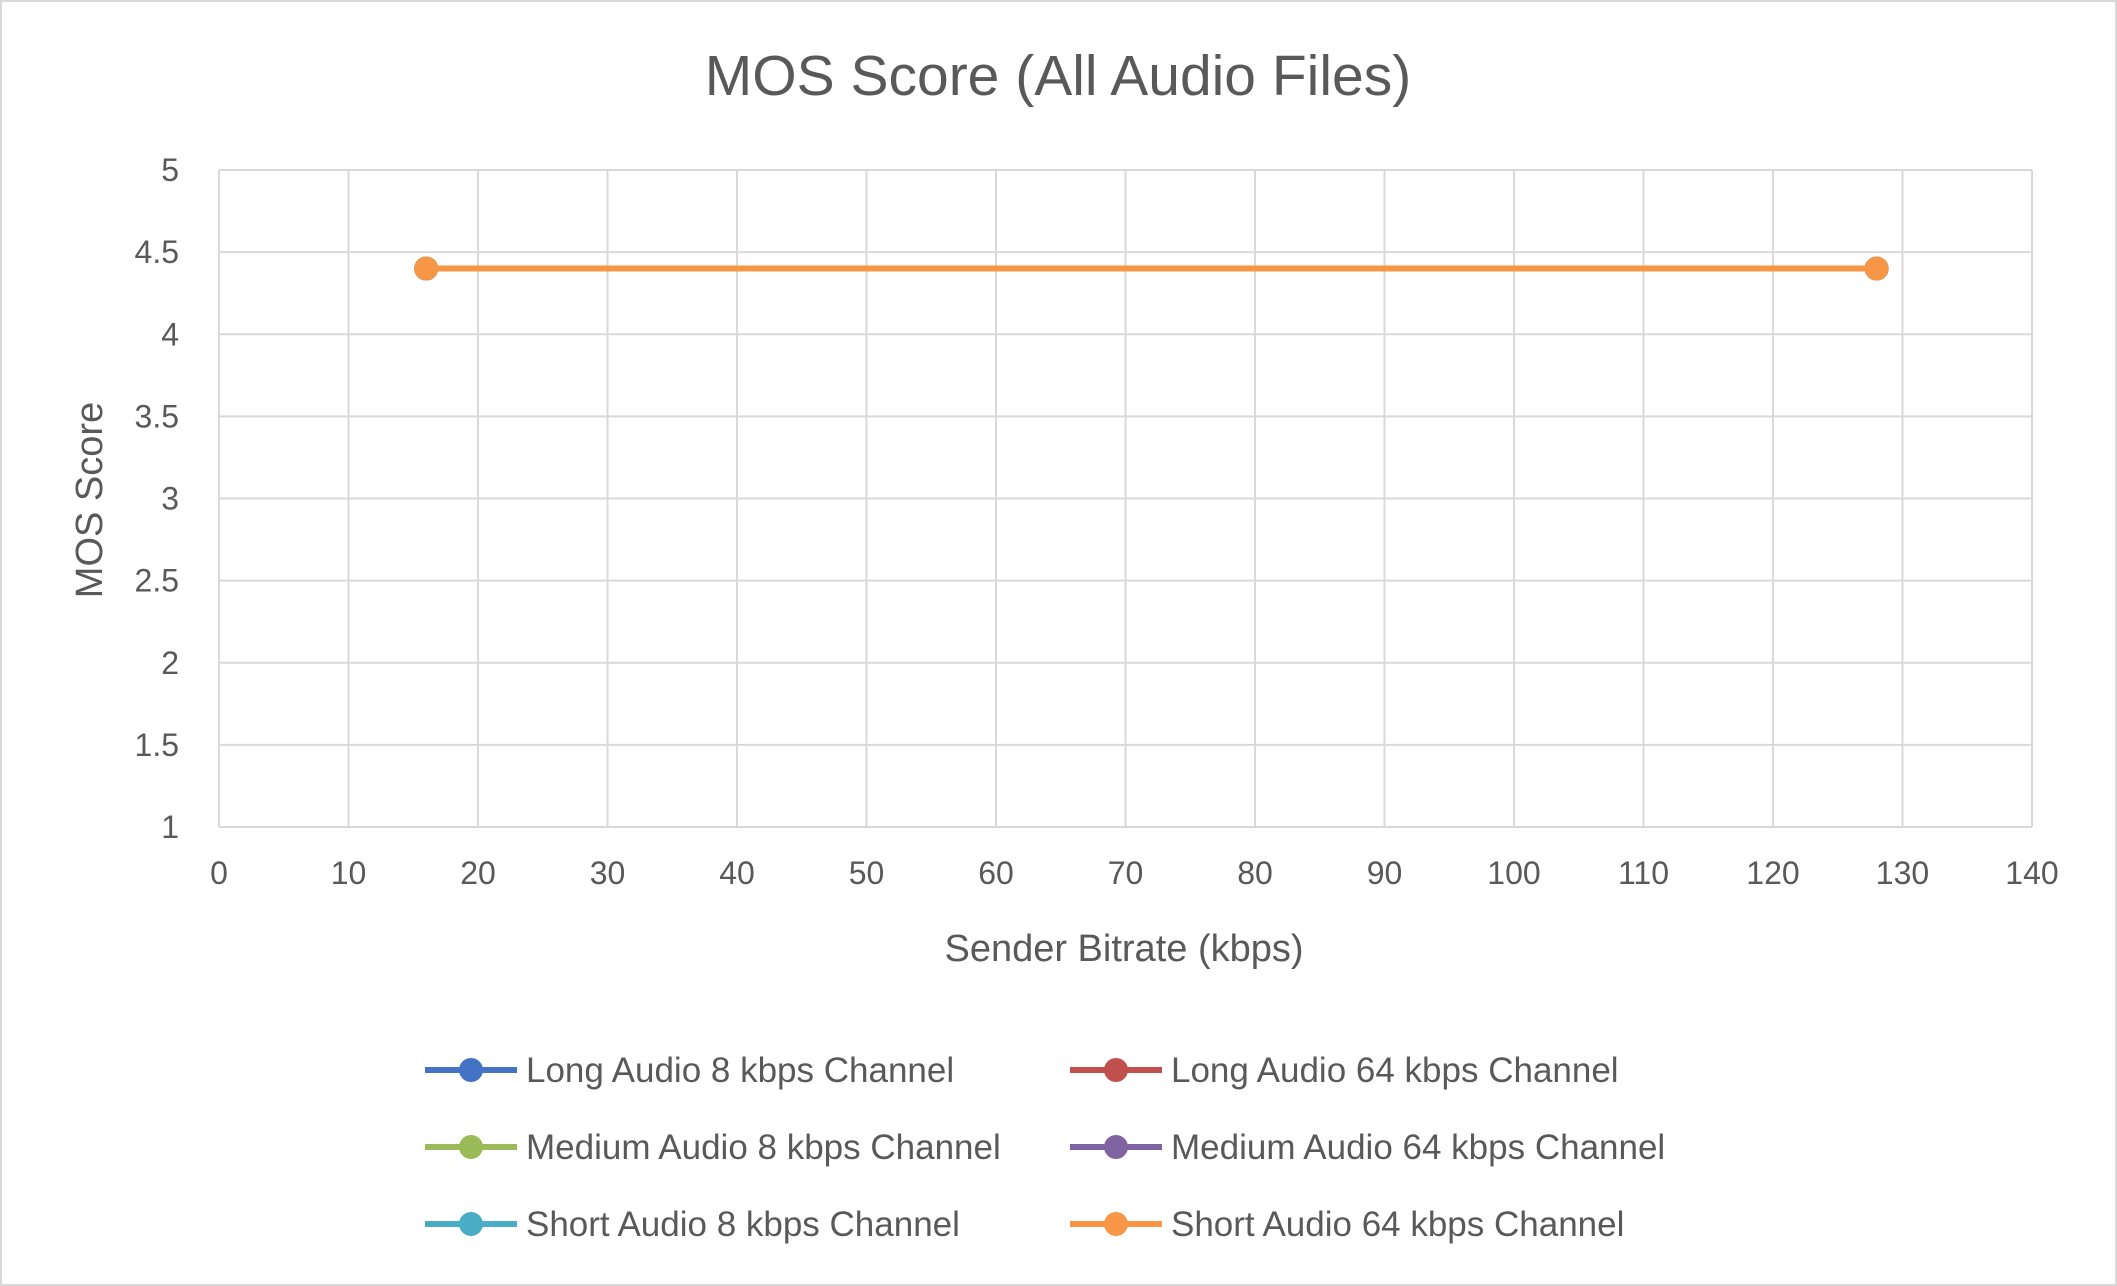  Describe the element at coordinates (1513, 873) in the screenshot. I see `x-tick-label: 100` at that location.